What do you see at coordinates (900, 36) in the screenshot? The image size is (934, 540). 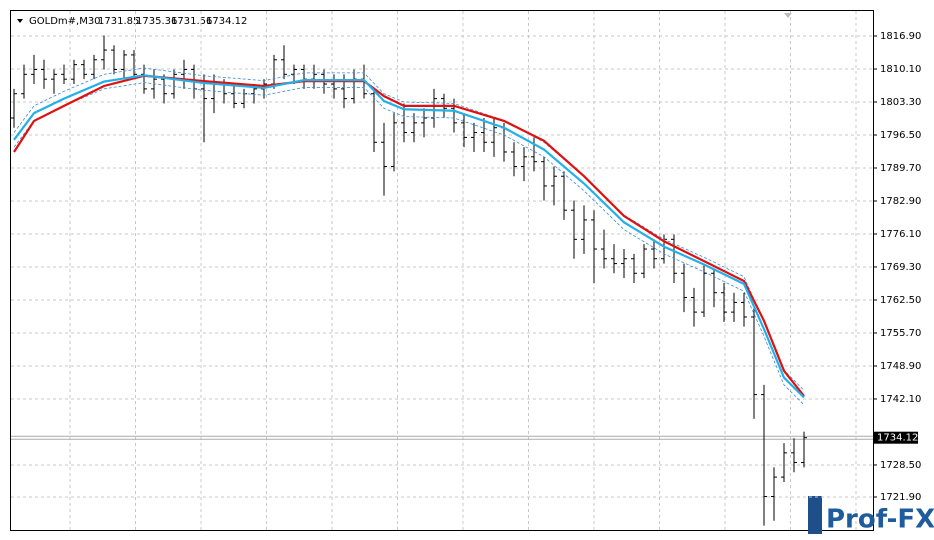 I see `y-tick-label: 1816.90` at bounding box center [900, 36].